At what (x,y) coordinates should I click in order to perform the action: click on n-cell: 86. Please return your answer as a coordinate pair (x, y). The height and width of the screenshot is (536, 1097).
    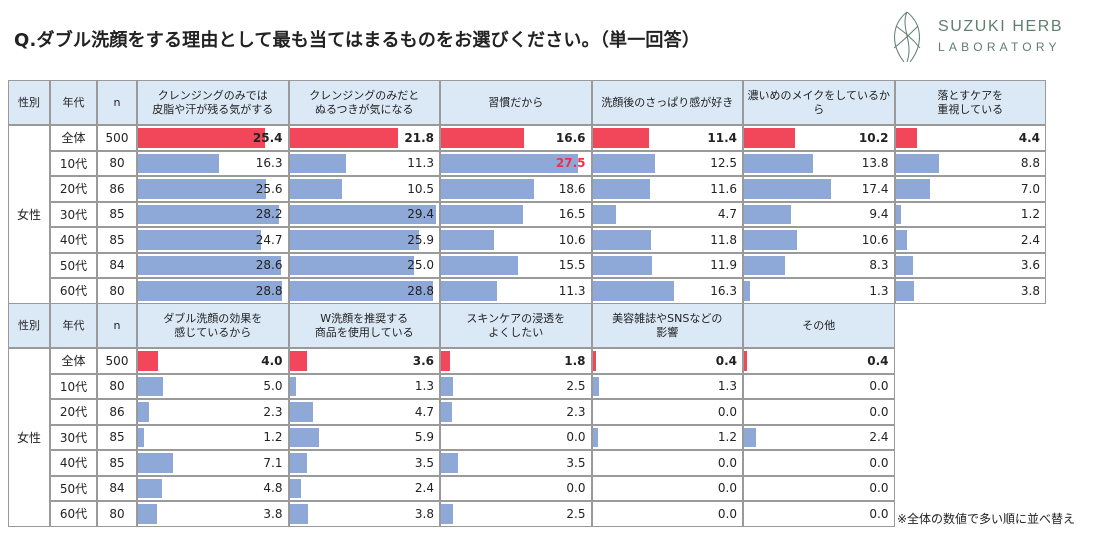
    Looking at the image, I should click on (117, 189).